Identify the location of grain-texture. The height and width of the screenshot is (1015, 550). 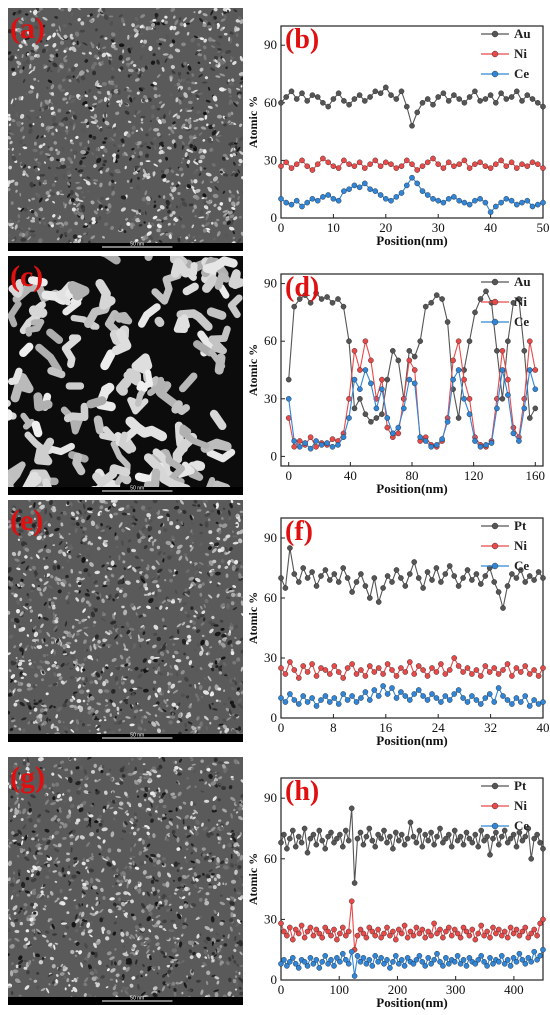
(125, 129).